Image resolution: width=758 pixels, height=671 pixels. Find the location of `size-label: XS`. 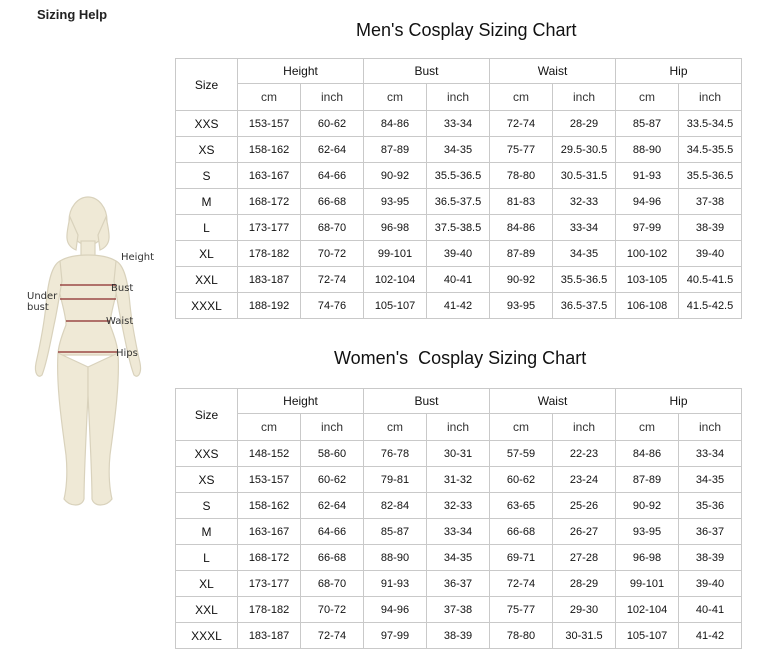

size-label: XS is located at coordinates (206, 149).